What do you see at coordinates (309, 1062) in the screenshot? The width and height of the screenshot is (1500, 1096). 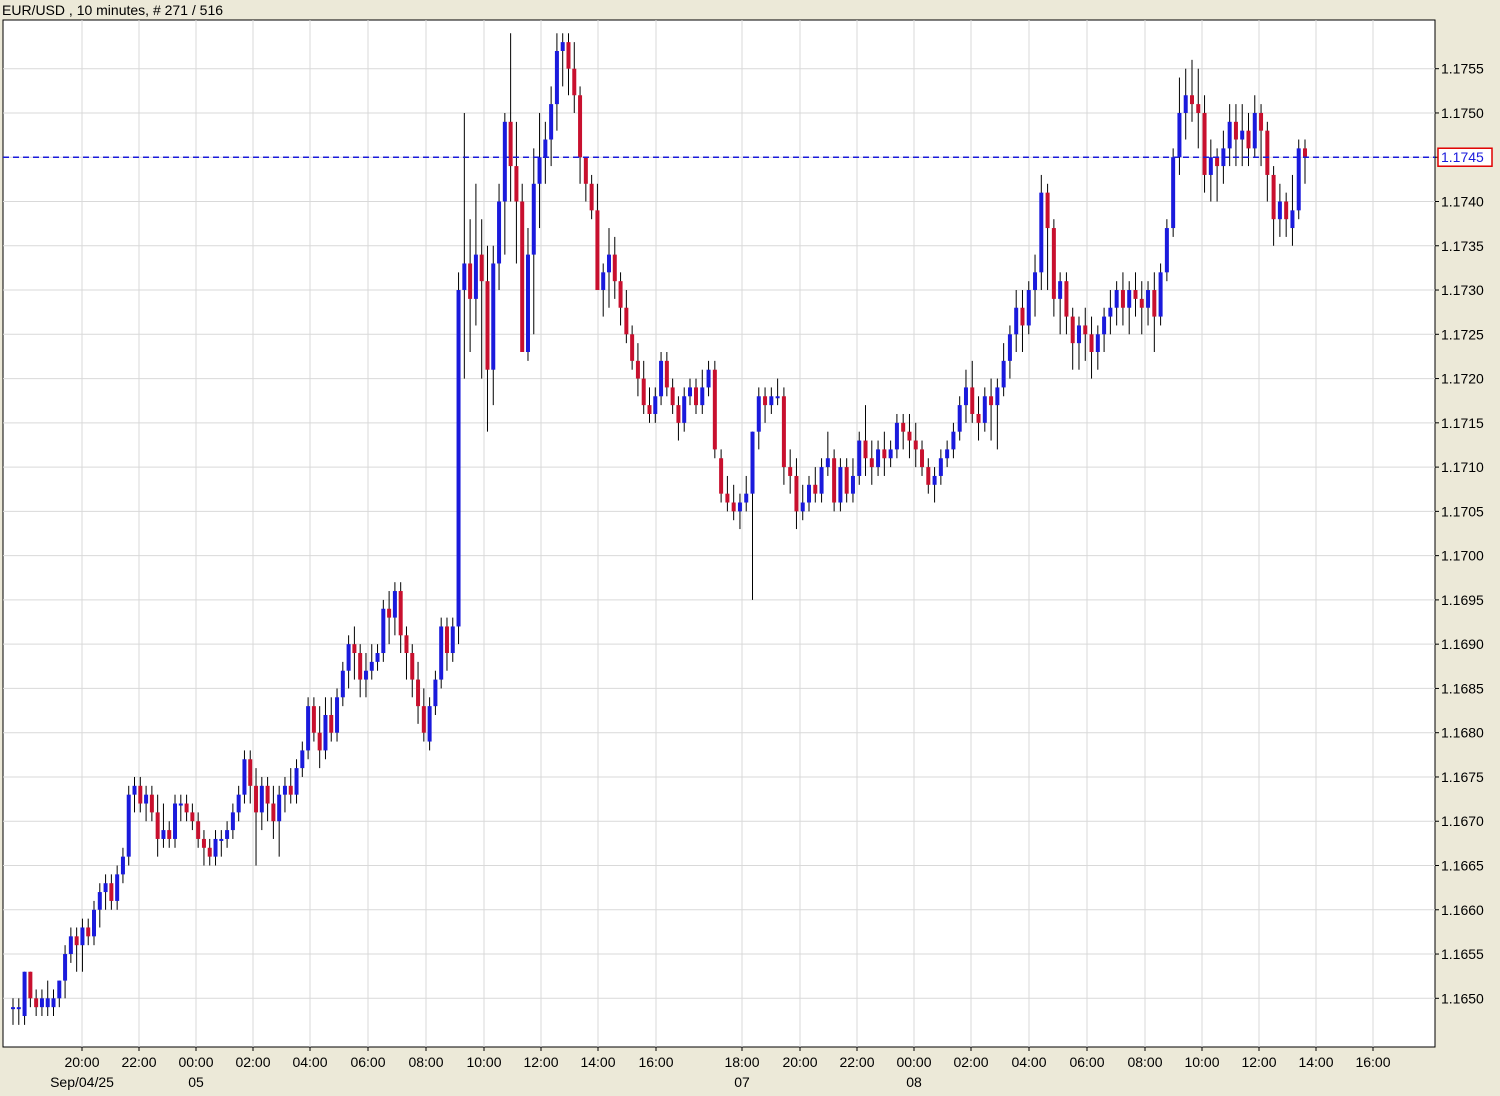 I see `x-tick-label: 04:00` at bounding box center [309, 1062].